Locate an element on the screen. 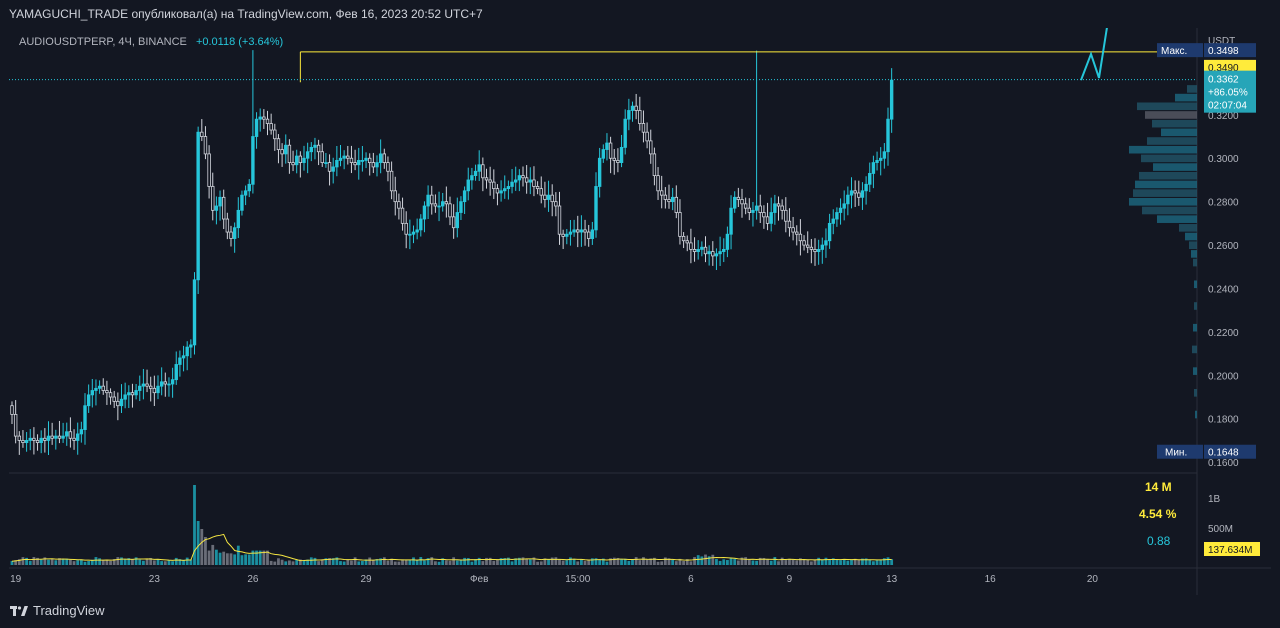 The height and width of the screenshot is (628, 1280). indicator-value-1: 14 M is located at coordinates (1158, 487).